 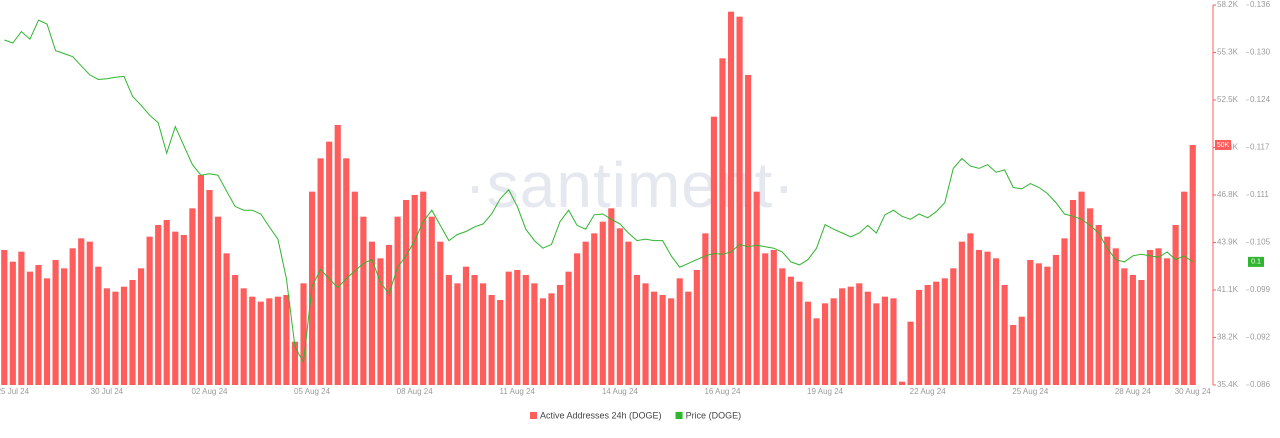 What do you see at coordinates (1228, 337) in the screenshot?
I see `y-tick-label: 38.2K` at bounding box center [1228, 337].